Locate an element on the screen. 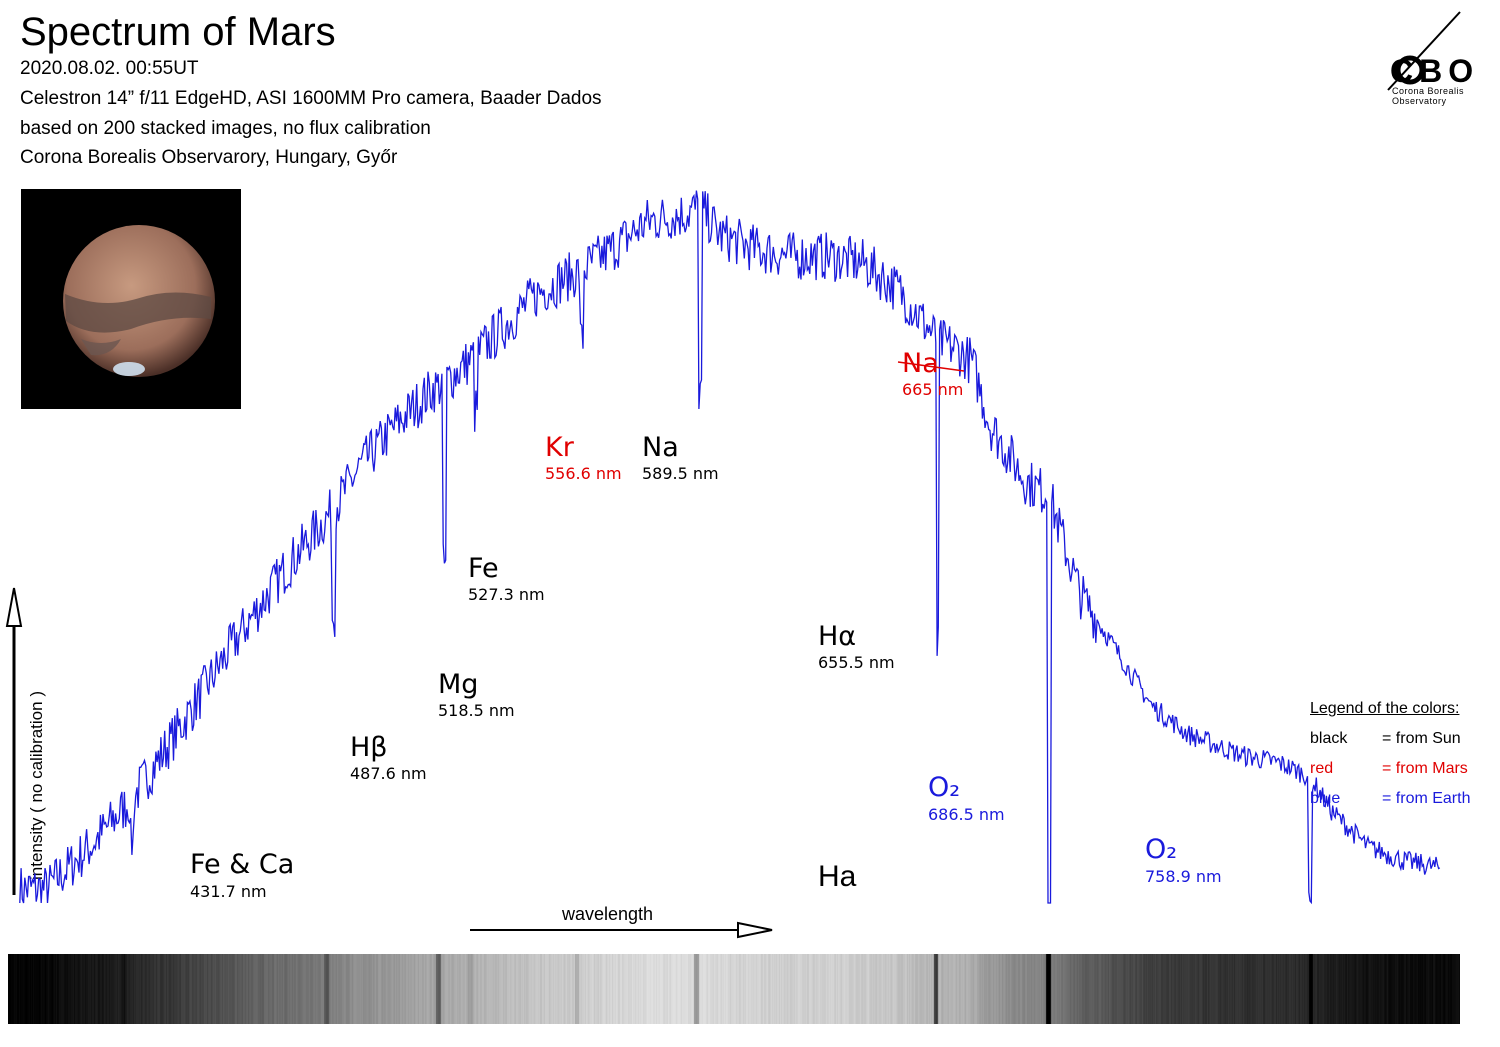  annotation-wavelength: 527.3 nm is located at coordinates (506, 594).